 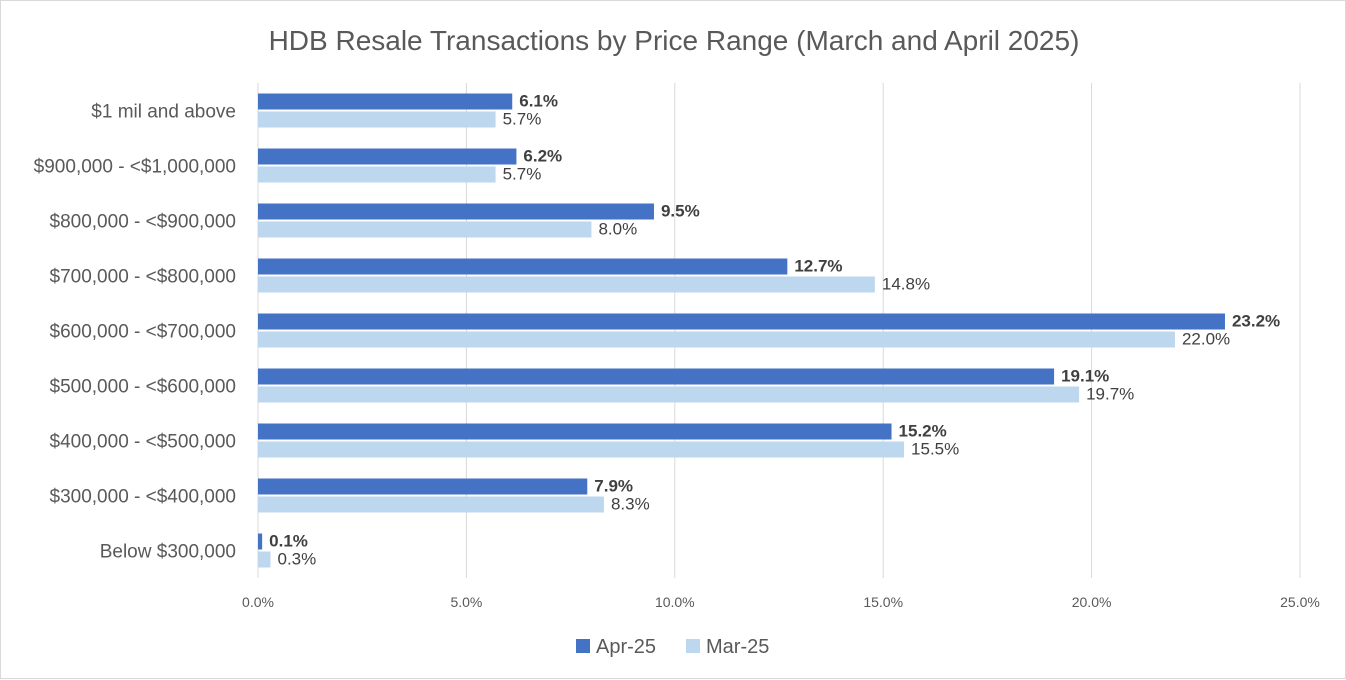 I want to click on x-tick-label: 20.0%, so click(x=1092, y=602).